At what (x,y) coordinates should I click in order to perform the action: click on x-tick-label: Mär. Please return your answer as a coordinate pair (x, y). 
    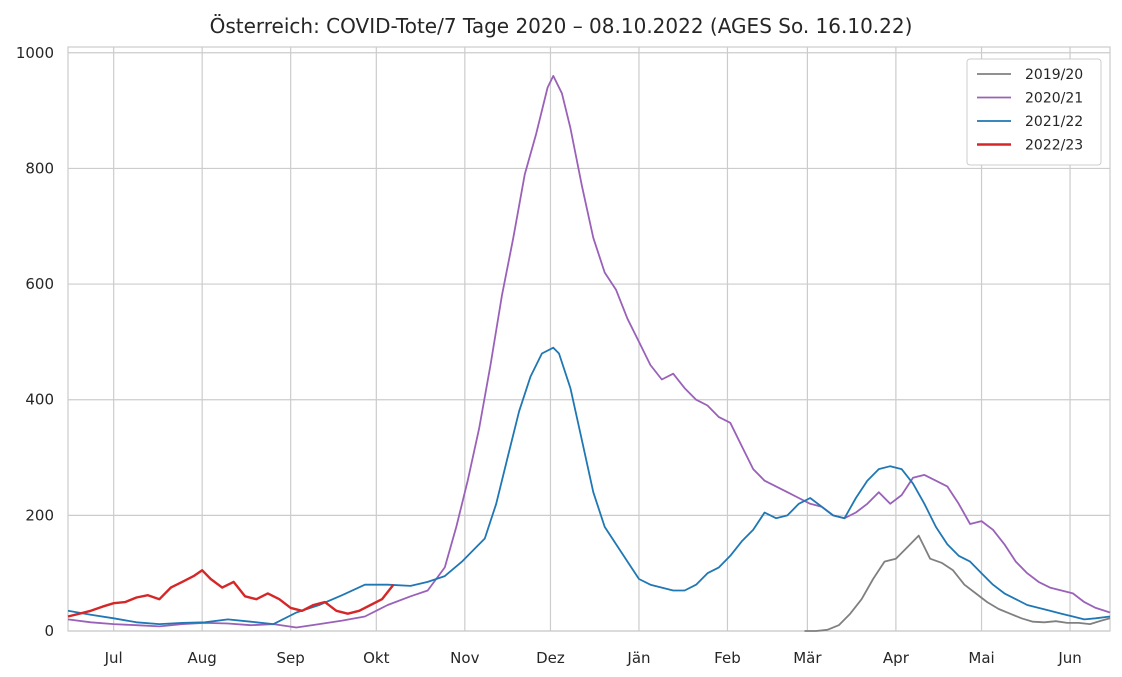
    Looking at the image, I should click on (807, 658).